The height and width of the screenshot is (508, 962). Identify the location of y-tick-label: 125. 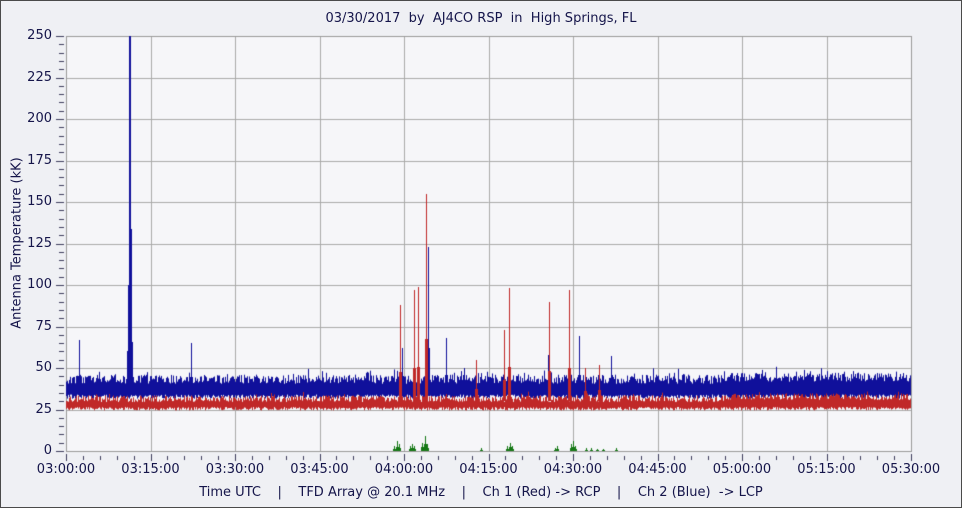
(39, 243).